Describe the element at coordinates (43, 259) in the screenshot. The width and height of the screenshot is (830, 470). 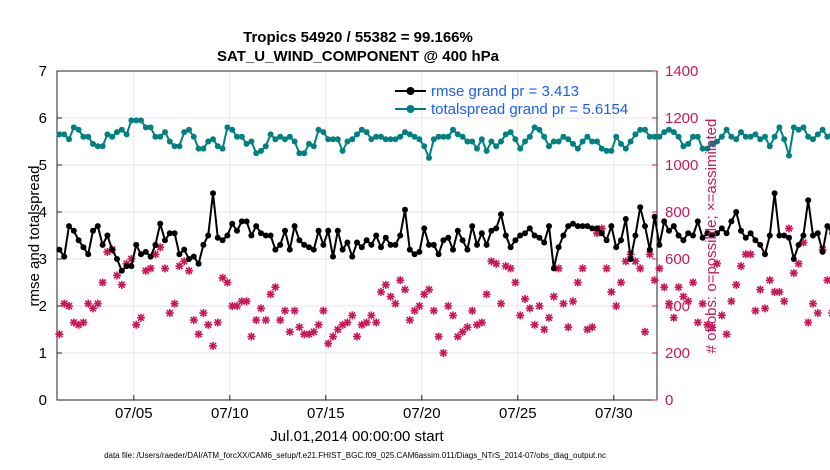
I see `y-tick-label: 3` at that location.